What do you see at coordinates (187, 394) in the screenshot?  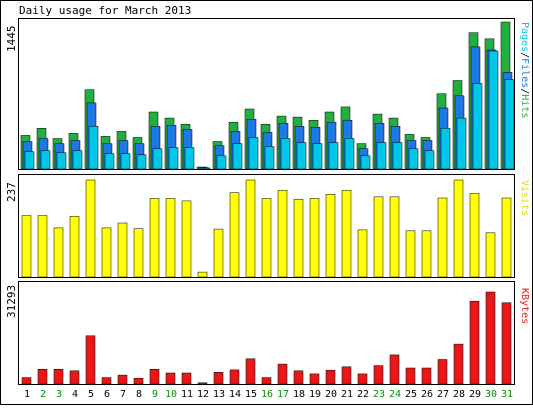 I see `day-label-11: 11` at bounding box center [187, 394].